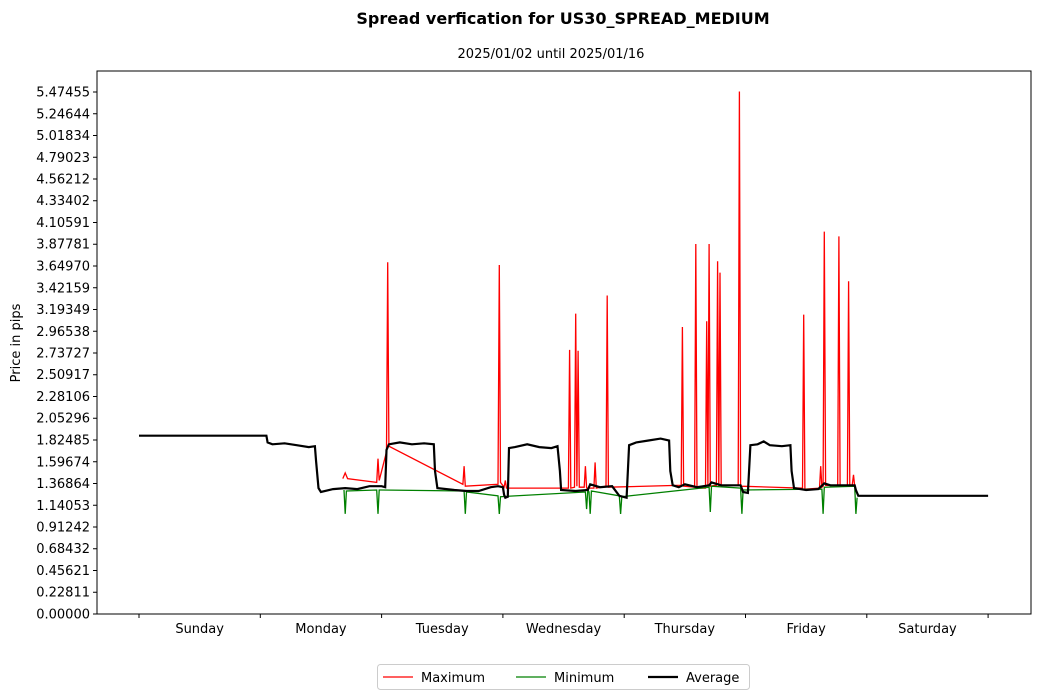 This screenshot has height=700, width=1039. Describe the element at coordinates (63, 419) in the screenshot. I see `y-tick-label: 2.05296` at that location.